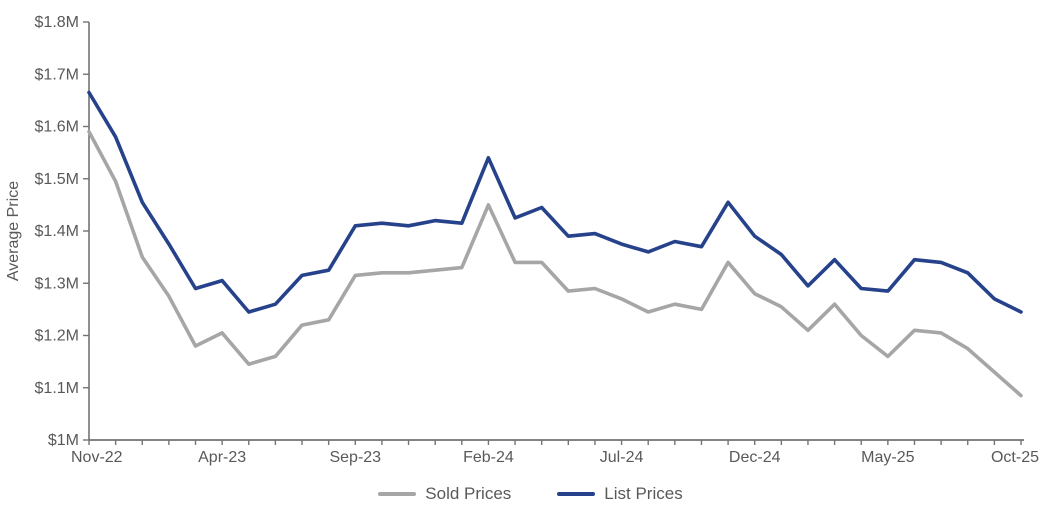  I want to click on legend-label-list-prices: List Prices, so click(643, 493).